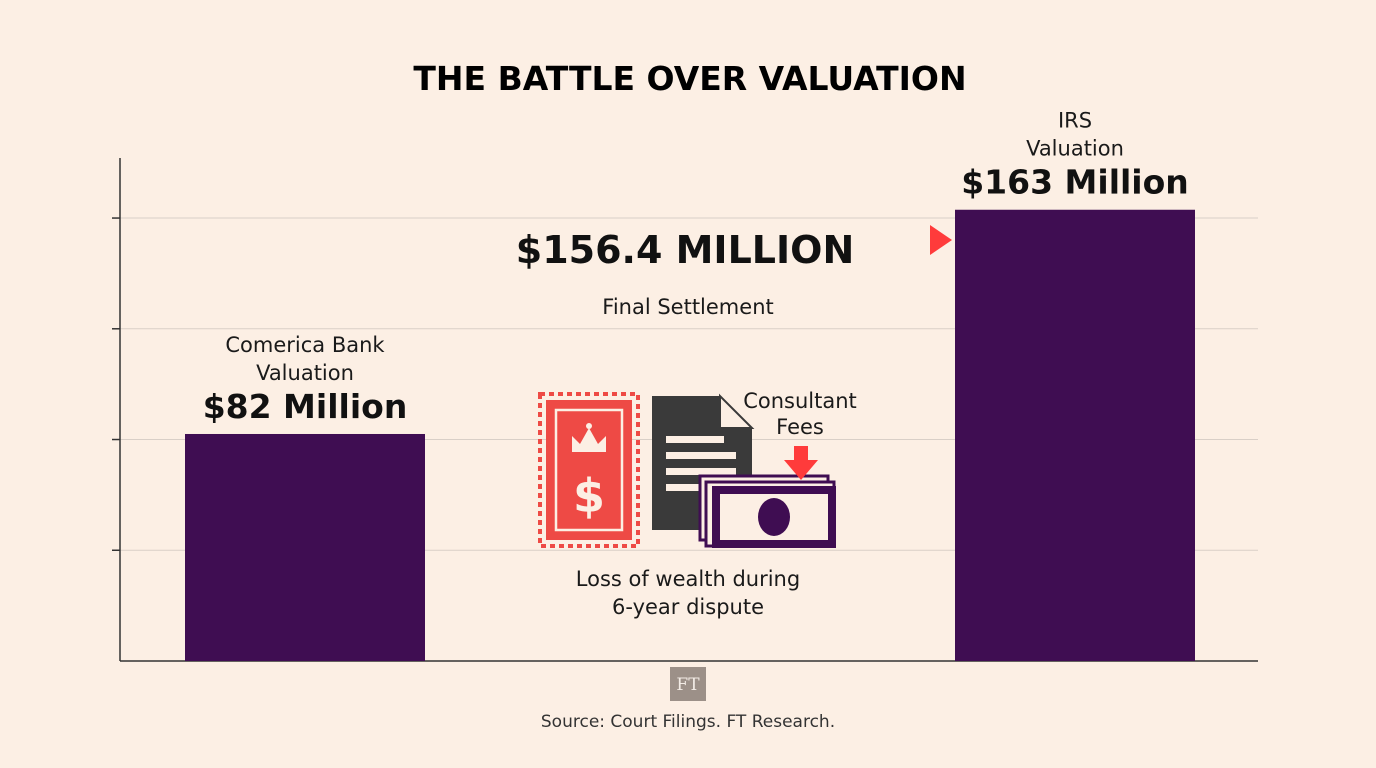 The width and height of the screenshot is (1376, 768). What do you see at coordinates (688, 607) in the screenshot?
I see `loss-label-line-2: 6-year dispute` at bounding box center [688, 607].